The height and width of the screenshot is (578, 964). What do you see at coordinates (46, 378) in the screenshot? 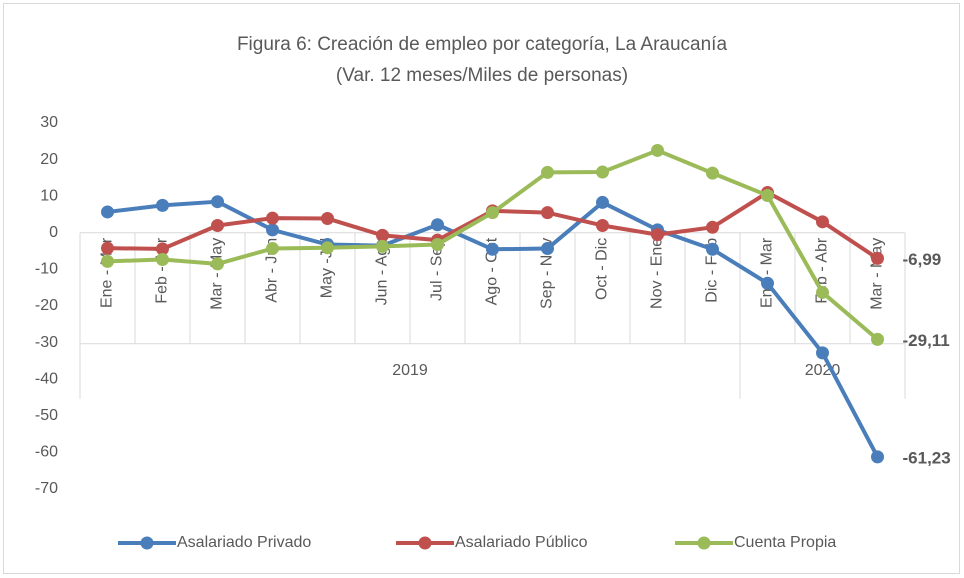
I see `y-tick-label: -40` at bounding box center [46, 378].